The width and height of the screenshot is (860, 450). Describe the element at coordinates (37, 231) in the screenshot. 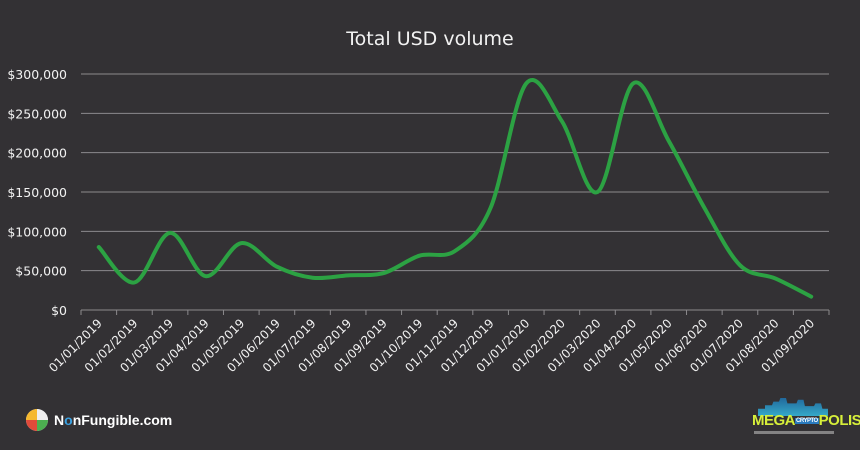

I see `y-tick-label: $100,000` at that location.